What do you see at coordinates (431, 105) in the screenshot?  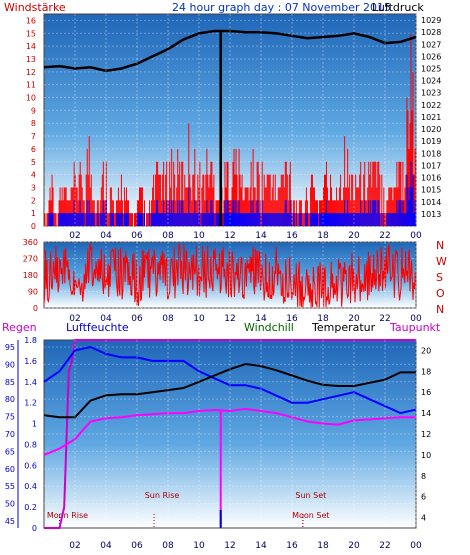 I see `pressure-tick-label: 1022` at bounding box center [431, 105].